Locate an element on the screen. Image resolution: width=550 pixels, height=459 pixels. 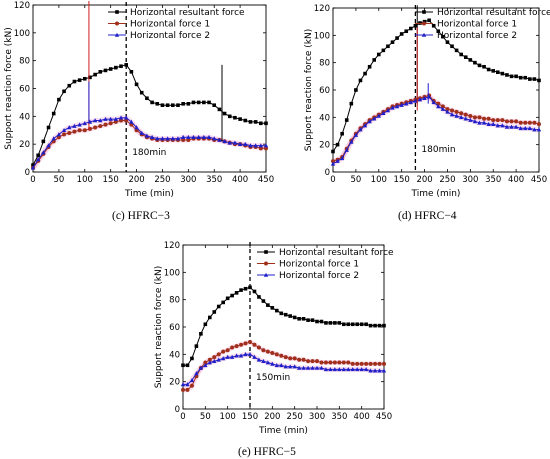
y-tick-label: 80 is located at coordinates (174, 301).